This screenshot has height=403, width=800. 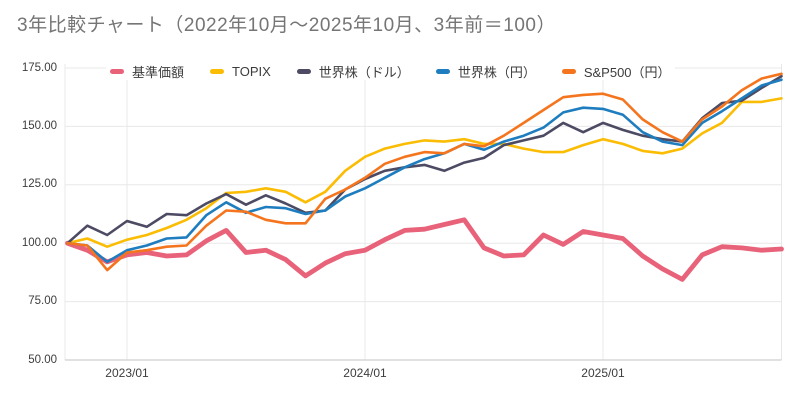 What do you see at coordinates (364, 72) in the screenshot?
I see `legend-label-sekaikabu-doru: 世界株（ドル）` at bounding box center [364, 72].